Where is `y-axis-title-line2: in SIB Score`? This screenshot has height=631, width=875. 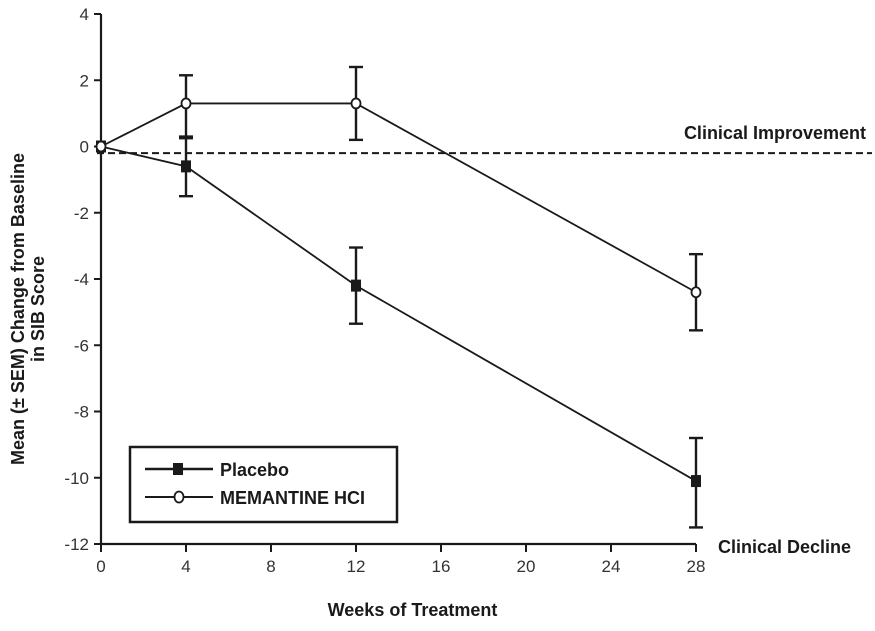 y-axis-title-line2: in SIB Score is located at coordinates (38, 309).